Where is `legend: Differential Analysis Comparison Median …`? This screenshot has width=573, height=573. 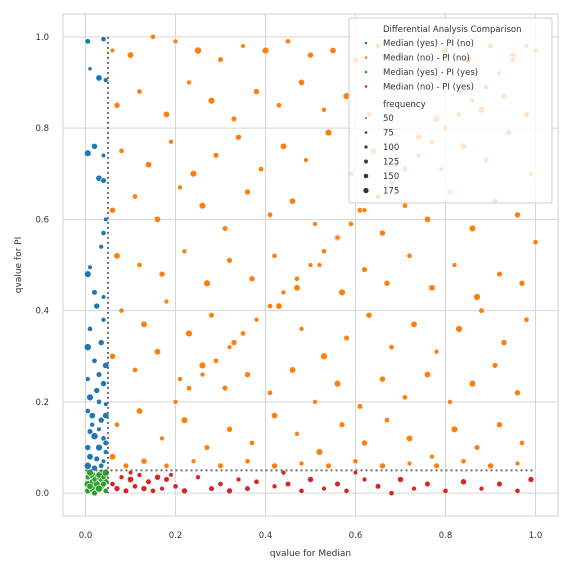
legend: Differential Analysis Comparison Median … is located at coordinates (450, 110).